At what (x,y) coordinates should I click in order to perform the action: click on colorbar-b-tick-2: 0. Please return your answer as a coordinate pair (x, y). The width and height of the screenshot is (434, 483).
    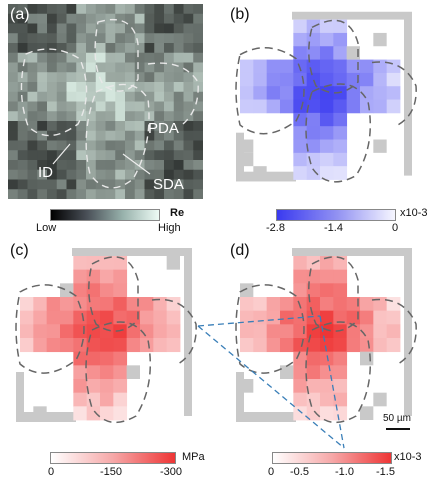
    Looking at the image, I should click on (395, 228).